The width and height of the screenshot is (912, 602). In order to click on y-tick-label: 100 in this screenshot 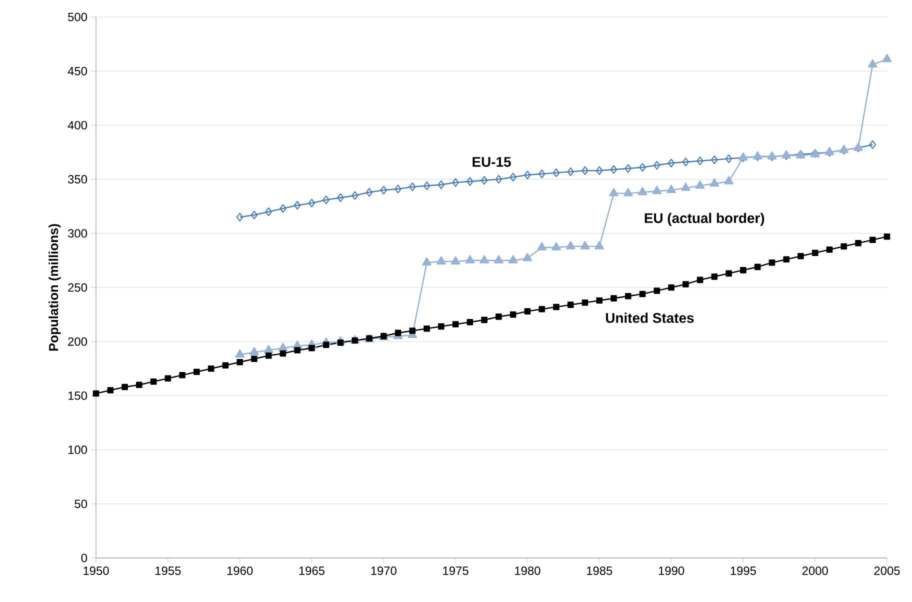, I will do `click(78, 450)`.